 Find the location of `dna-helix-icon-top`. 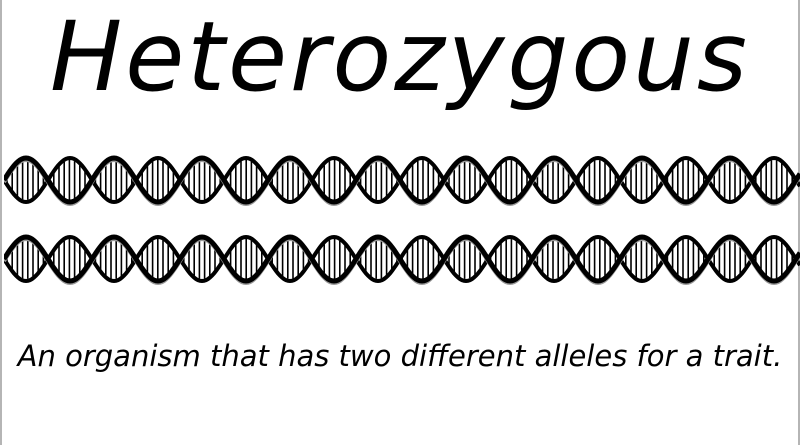

dna-helix-icon-top is located at coordinates (402, 181).